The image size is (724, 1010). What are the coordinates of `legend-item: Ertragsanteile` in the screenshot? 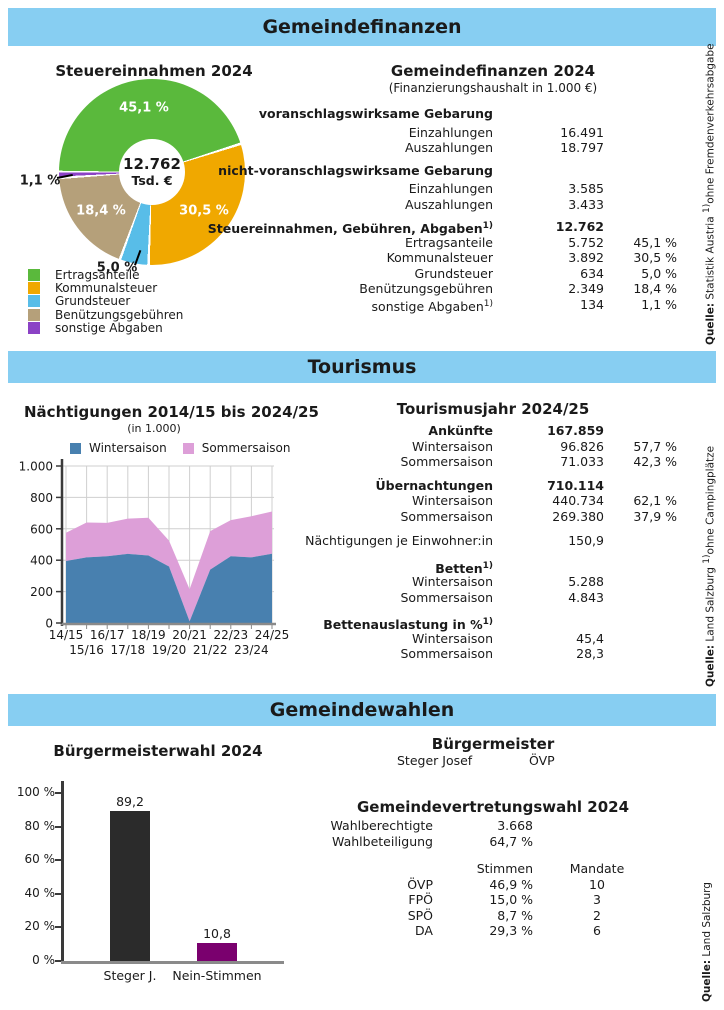 It's located at (105, 274).